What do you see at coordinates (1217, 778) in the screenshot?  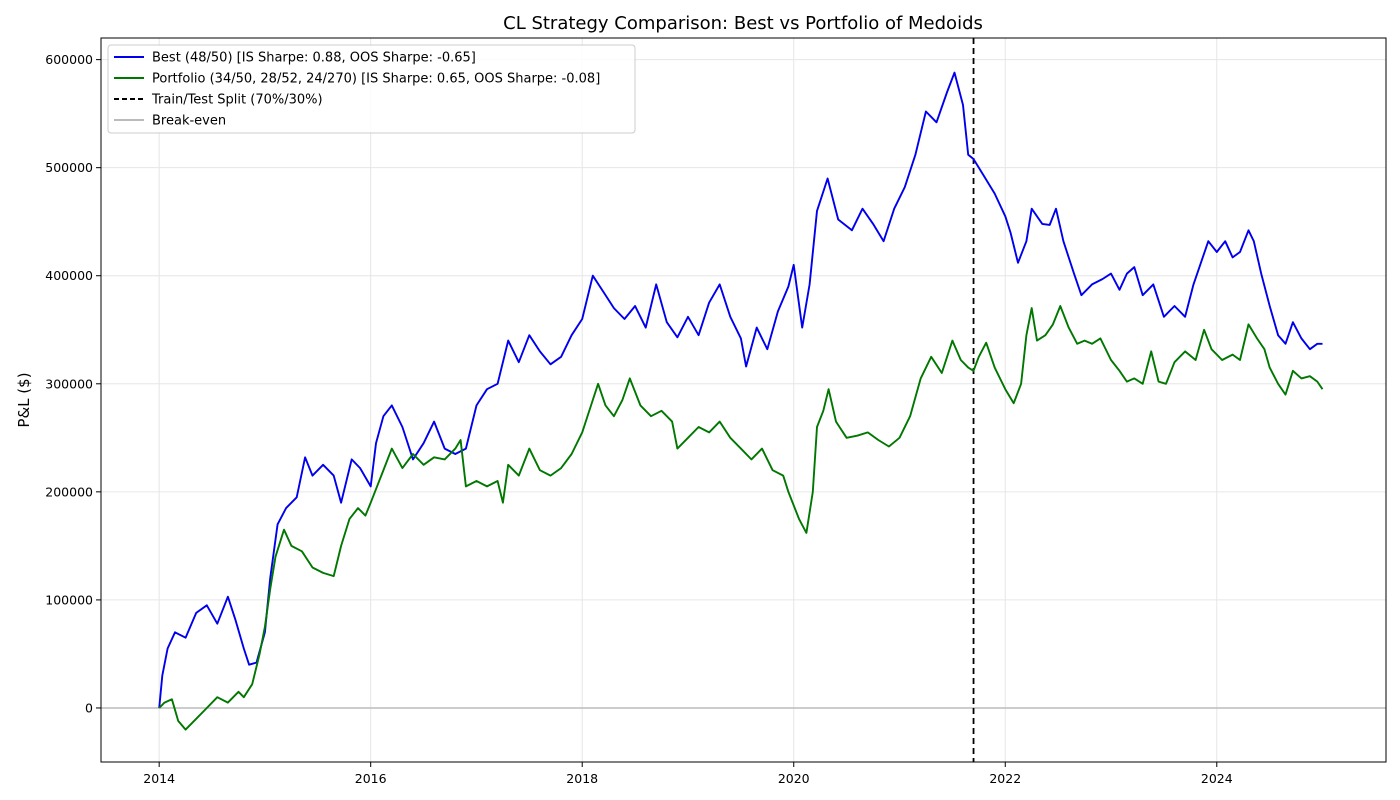 I see `x-tick-label: 2024` at bounding box center [1217, 778].